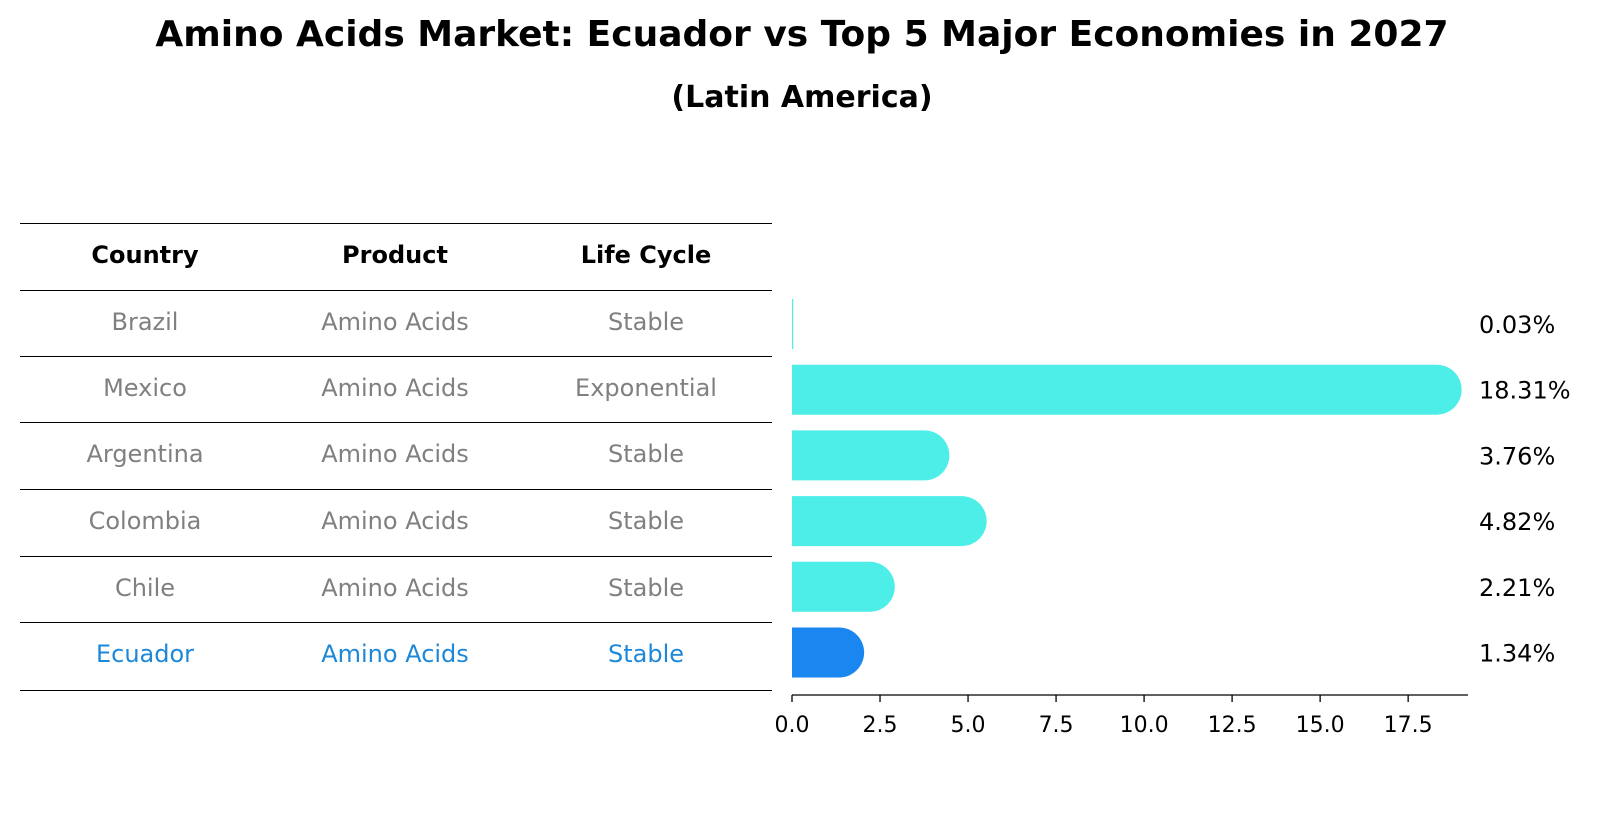 This screenshot has width=1604, height=823. I want to click on header-product: Product, so click(395, 255).